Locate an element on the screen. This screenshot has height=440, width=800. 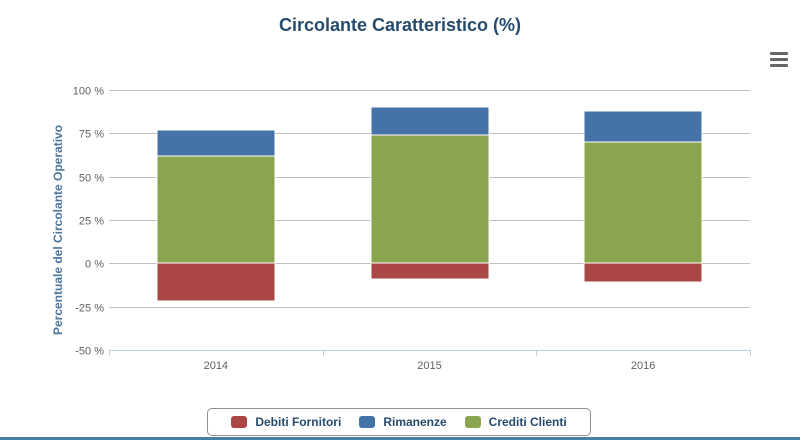
chart-menu-button is located at coordinates (779, 61).